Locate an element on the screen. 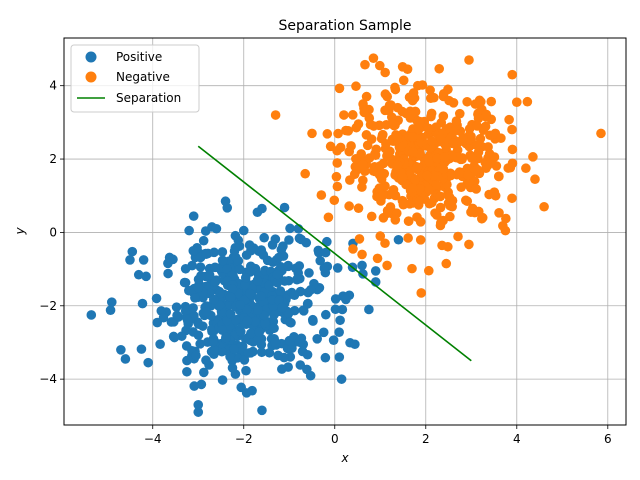 The image size is (640, 480). y-tick-label: 0 is located at coordinates (53, 232).